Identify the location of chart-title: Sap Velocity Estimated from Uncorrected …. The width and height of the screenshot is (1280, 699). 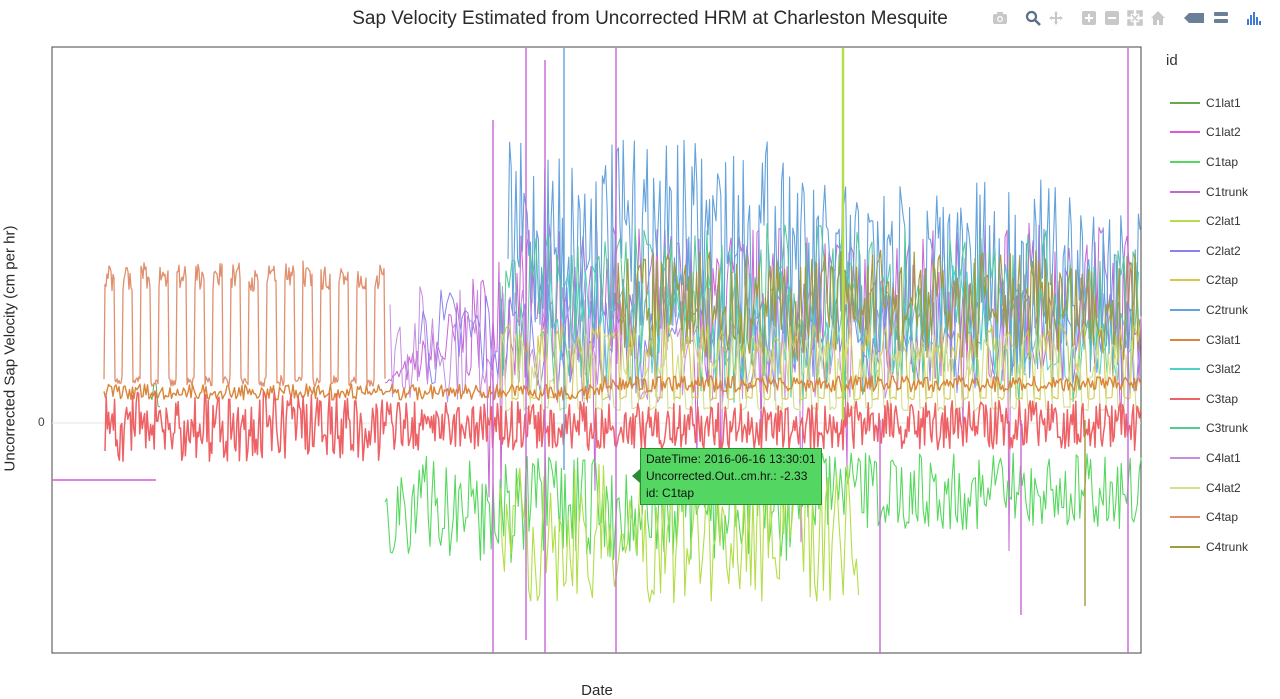
(650, 18).